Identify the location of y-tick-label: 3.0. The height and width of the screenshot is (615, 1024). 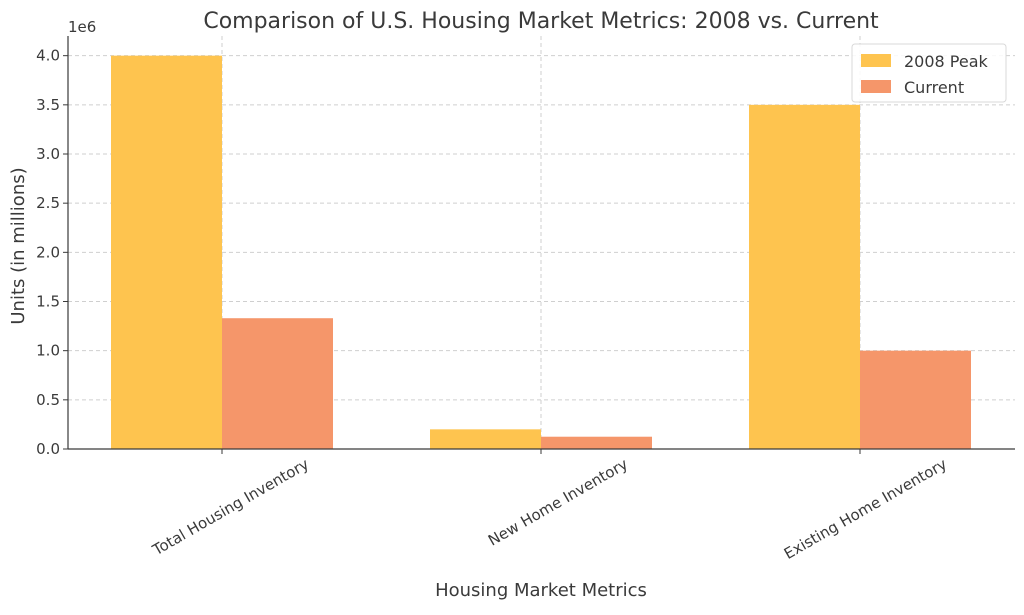
(48, 154).